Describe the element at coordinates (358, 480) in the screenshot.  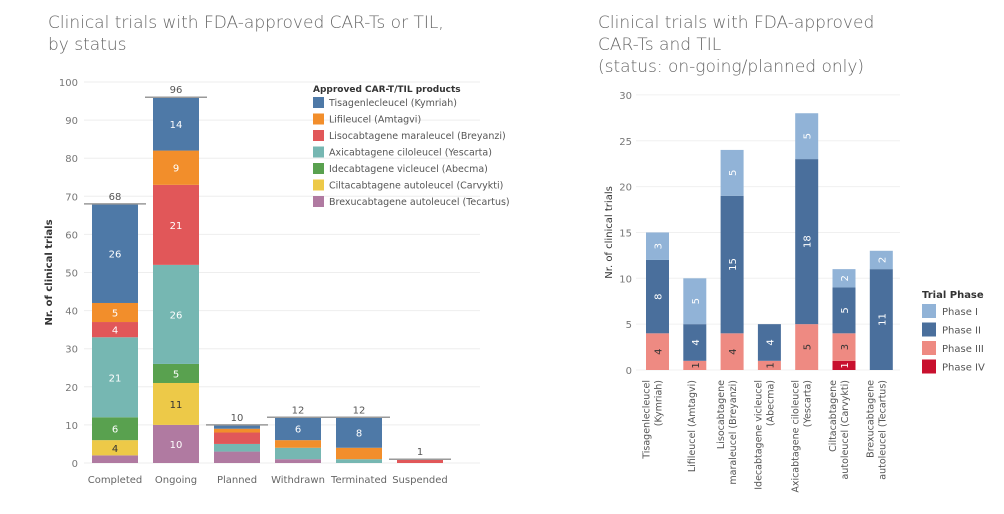
I see `x-tick-label: Terminated` at that location.